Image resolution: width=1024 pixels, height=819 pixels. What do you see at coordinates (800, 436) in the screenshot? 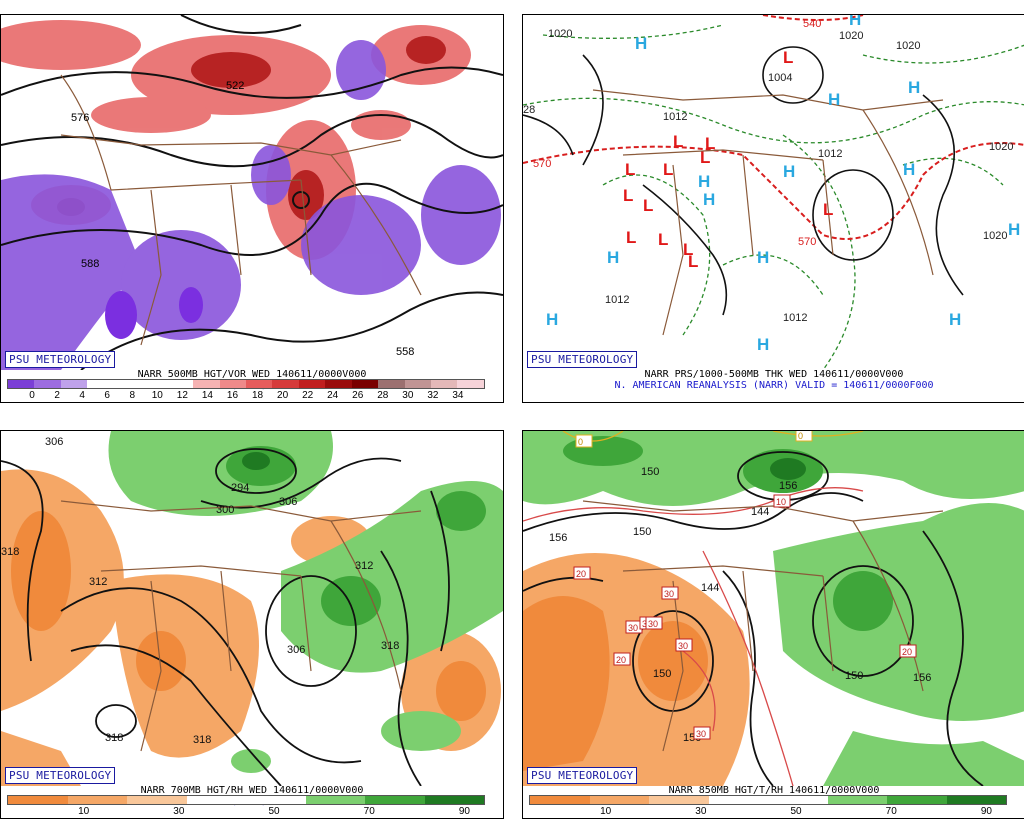
I see `svg-text: 0` at bounding box center [800, 436].